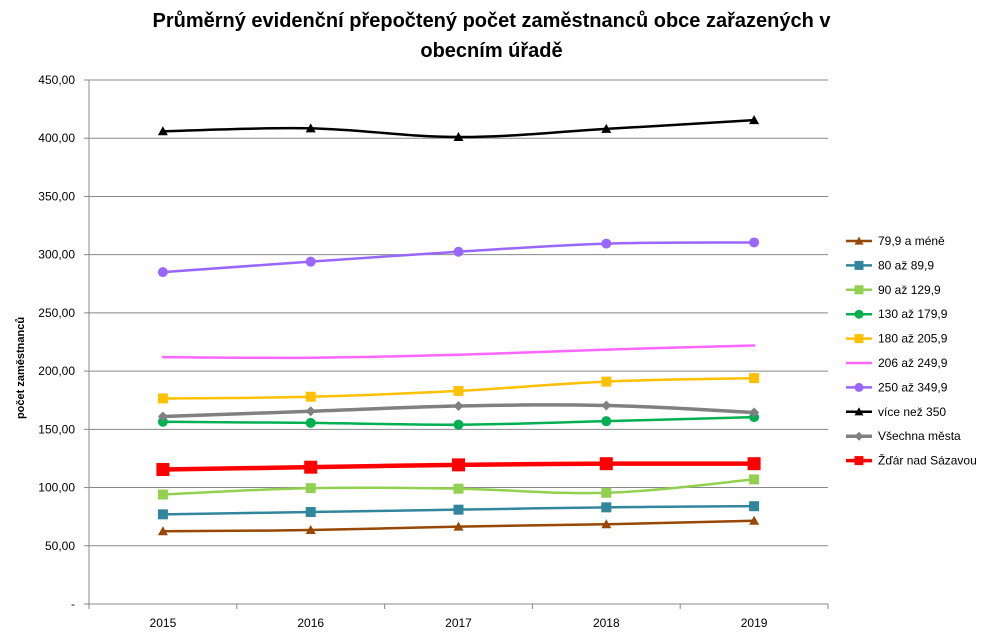 The width and height of the screenshot is (983, 635). What do you see at coordinates (912, 412) in the screenshot?
I see `legend-label: více než 350` at bounding box center [912, 412].